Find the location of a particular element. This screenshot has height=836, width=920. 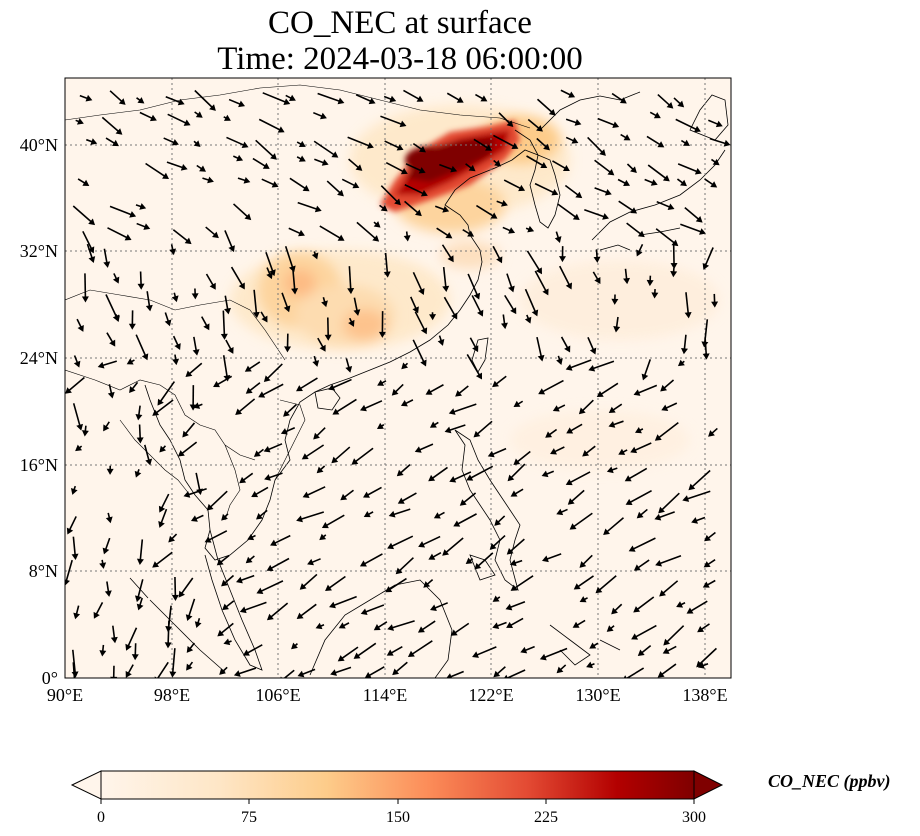

colorbar-extend-min is located at coordinates (86, 785).